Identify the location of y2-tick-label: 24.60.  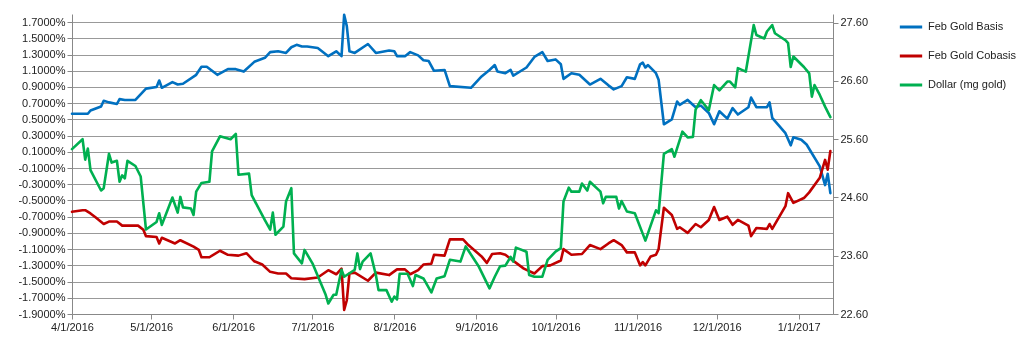
(854, 197).